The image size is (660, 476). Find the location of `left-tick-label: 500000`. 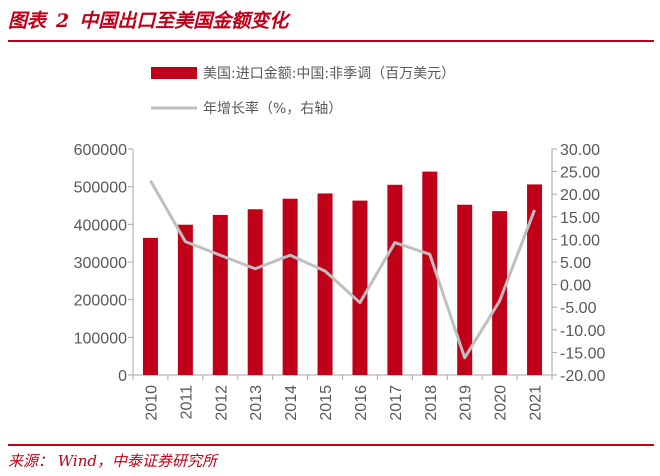

left-tick-label: 500000 is located at coordinates (100, 188).